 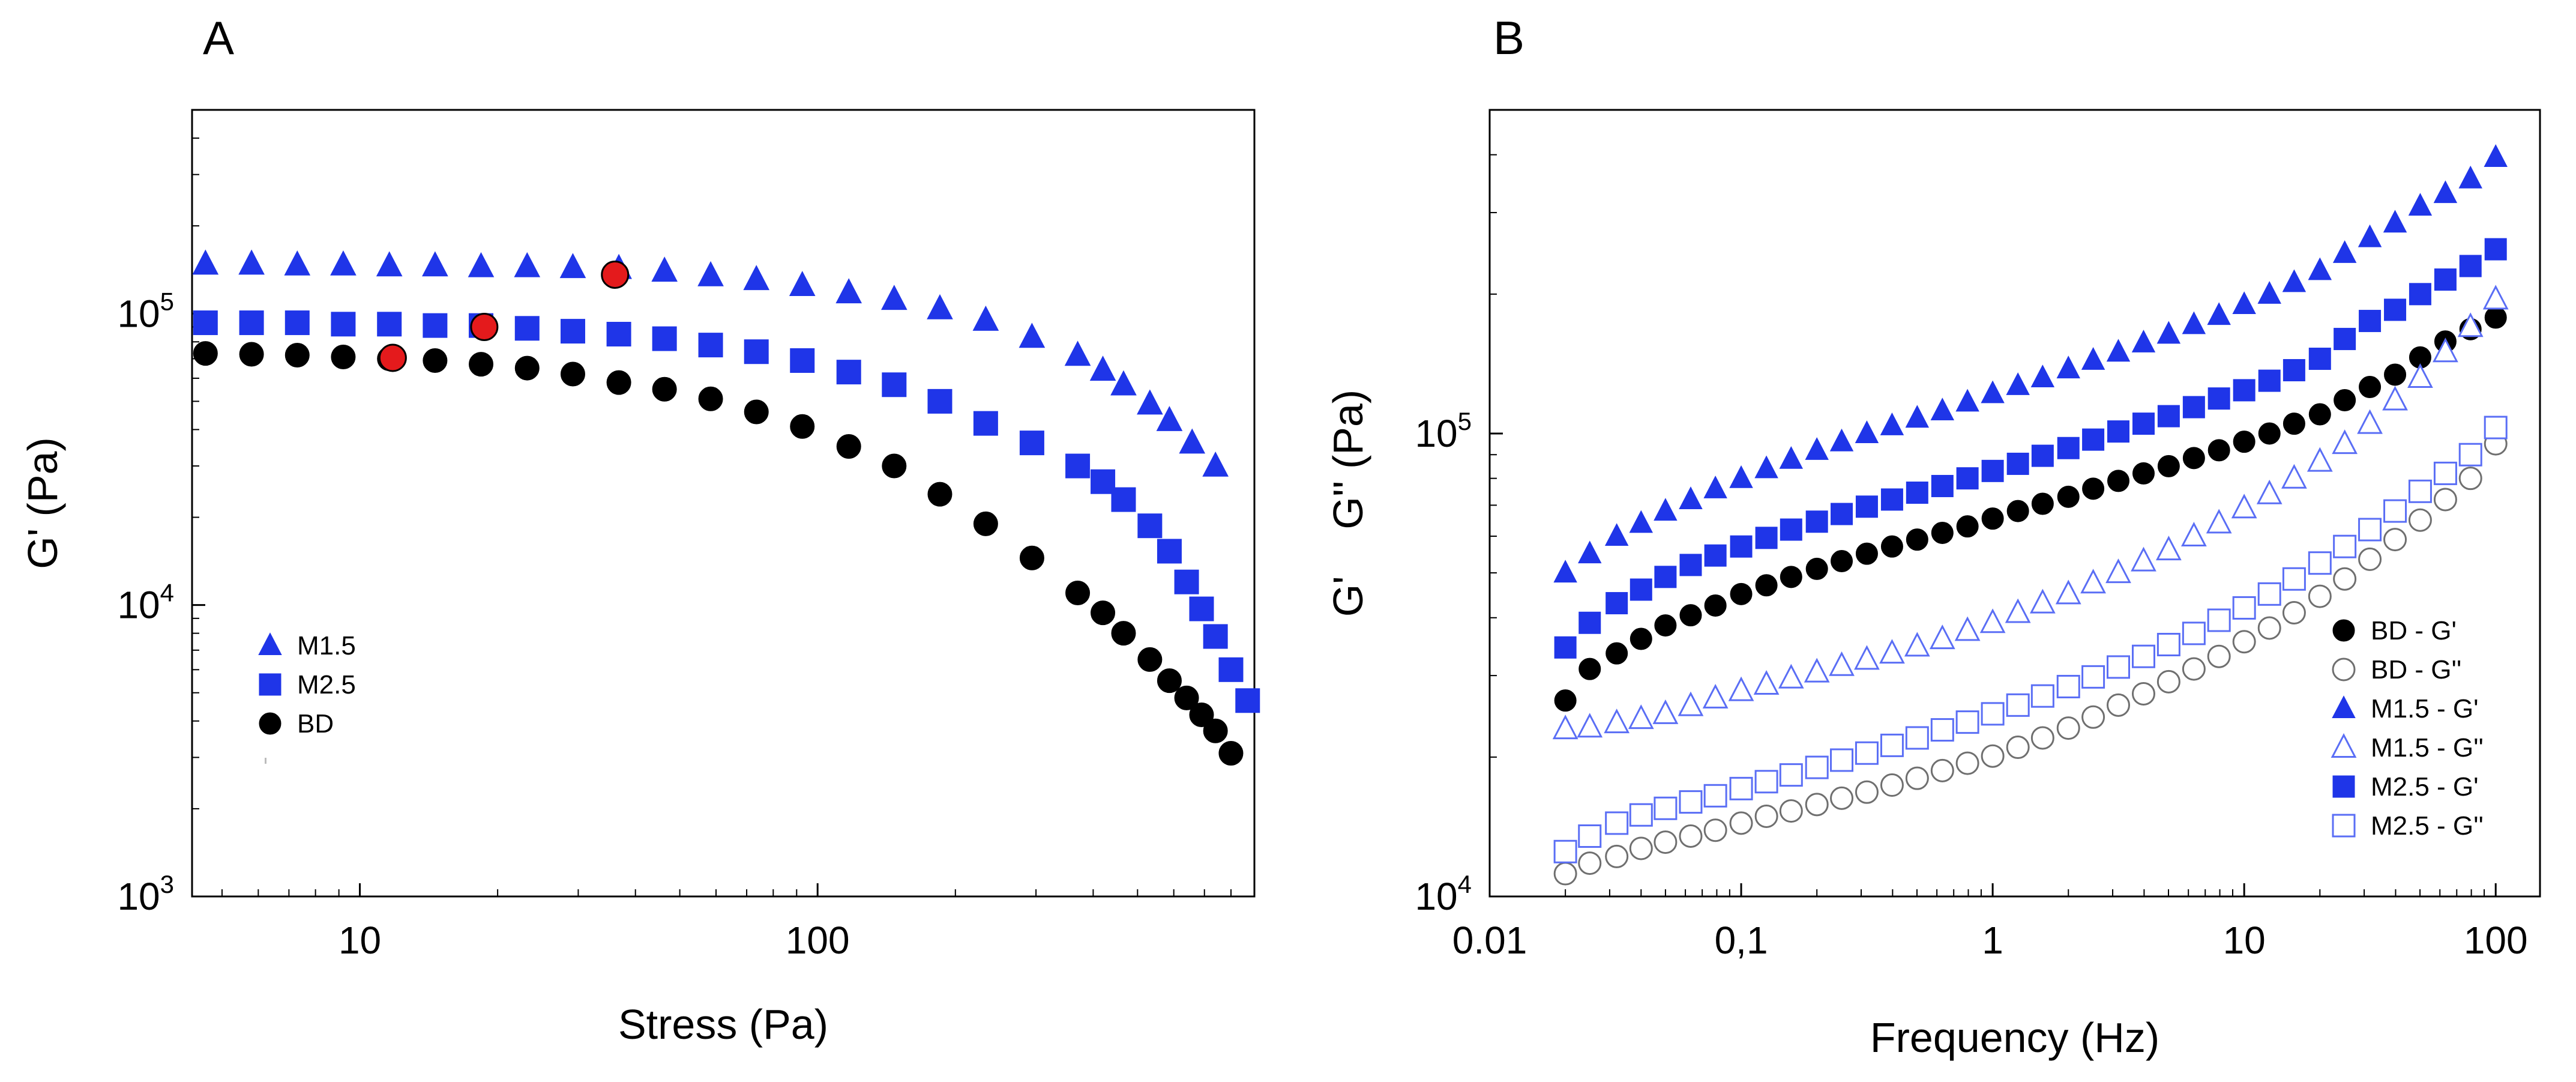 I want to click on panel-a-stray-tick, so click(x=265, y=761).